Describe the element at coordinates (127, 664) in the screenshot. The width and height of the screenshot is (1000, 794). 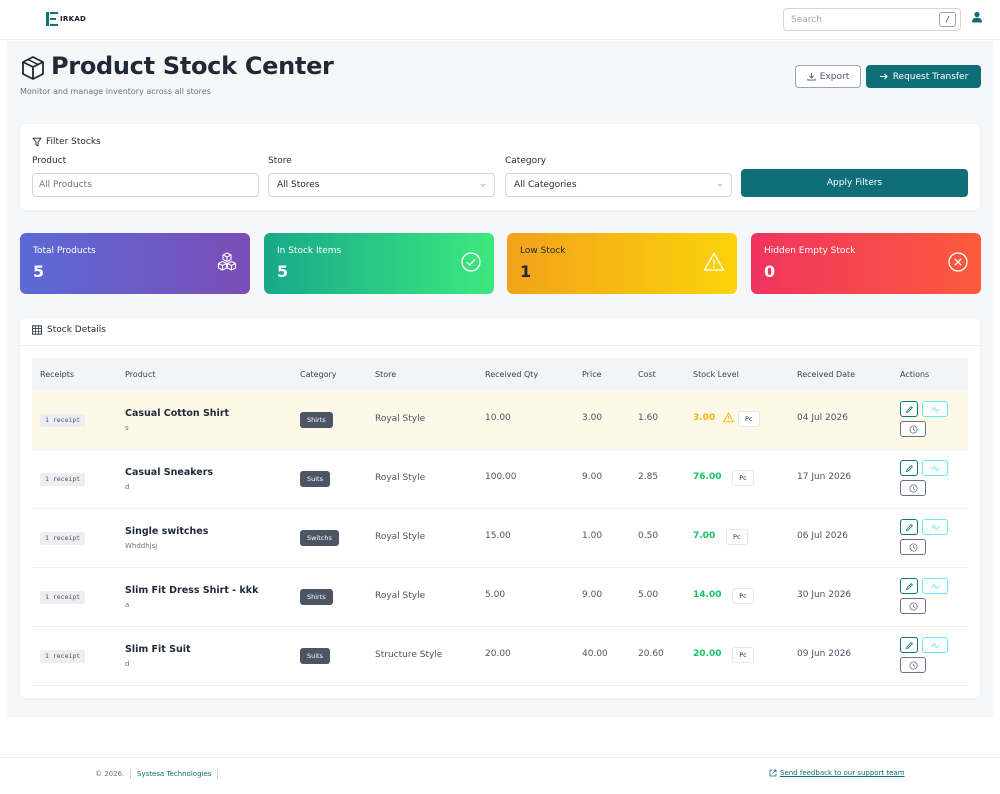
I see `product-sku: d` at that location.